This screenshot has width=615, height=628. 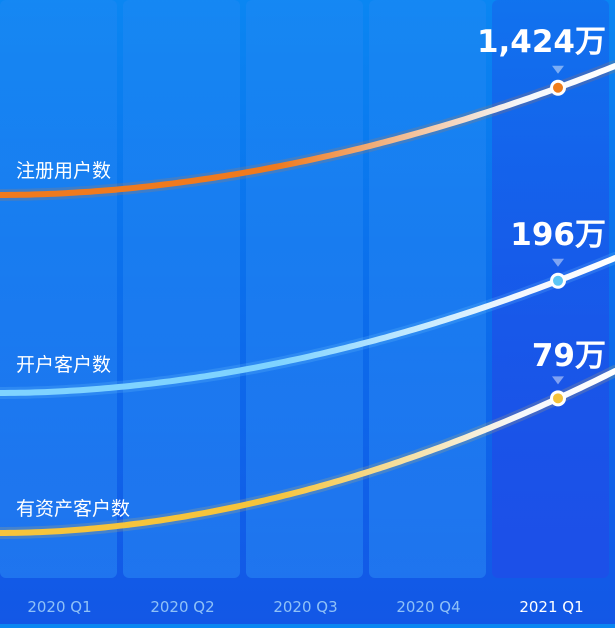 I want to click on x-axis-ticks: 2020 Q1 2020 Q2 2020 Q3 2020 Q4 2021 Q1, so click(x=305, y=607).